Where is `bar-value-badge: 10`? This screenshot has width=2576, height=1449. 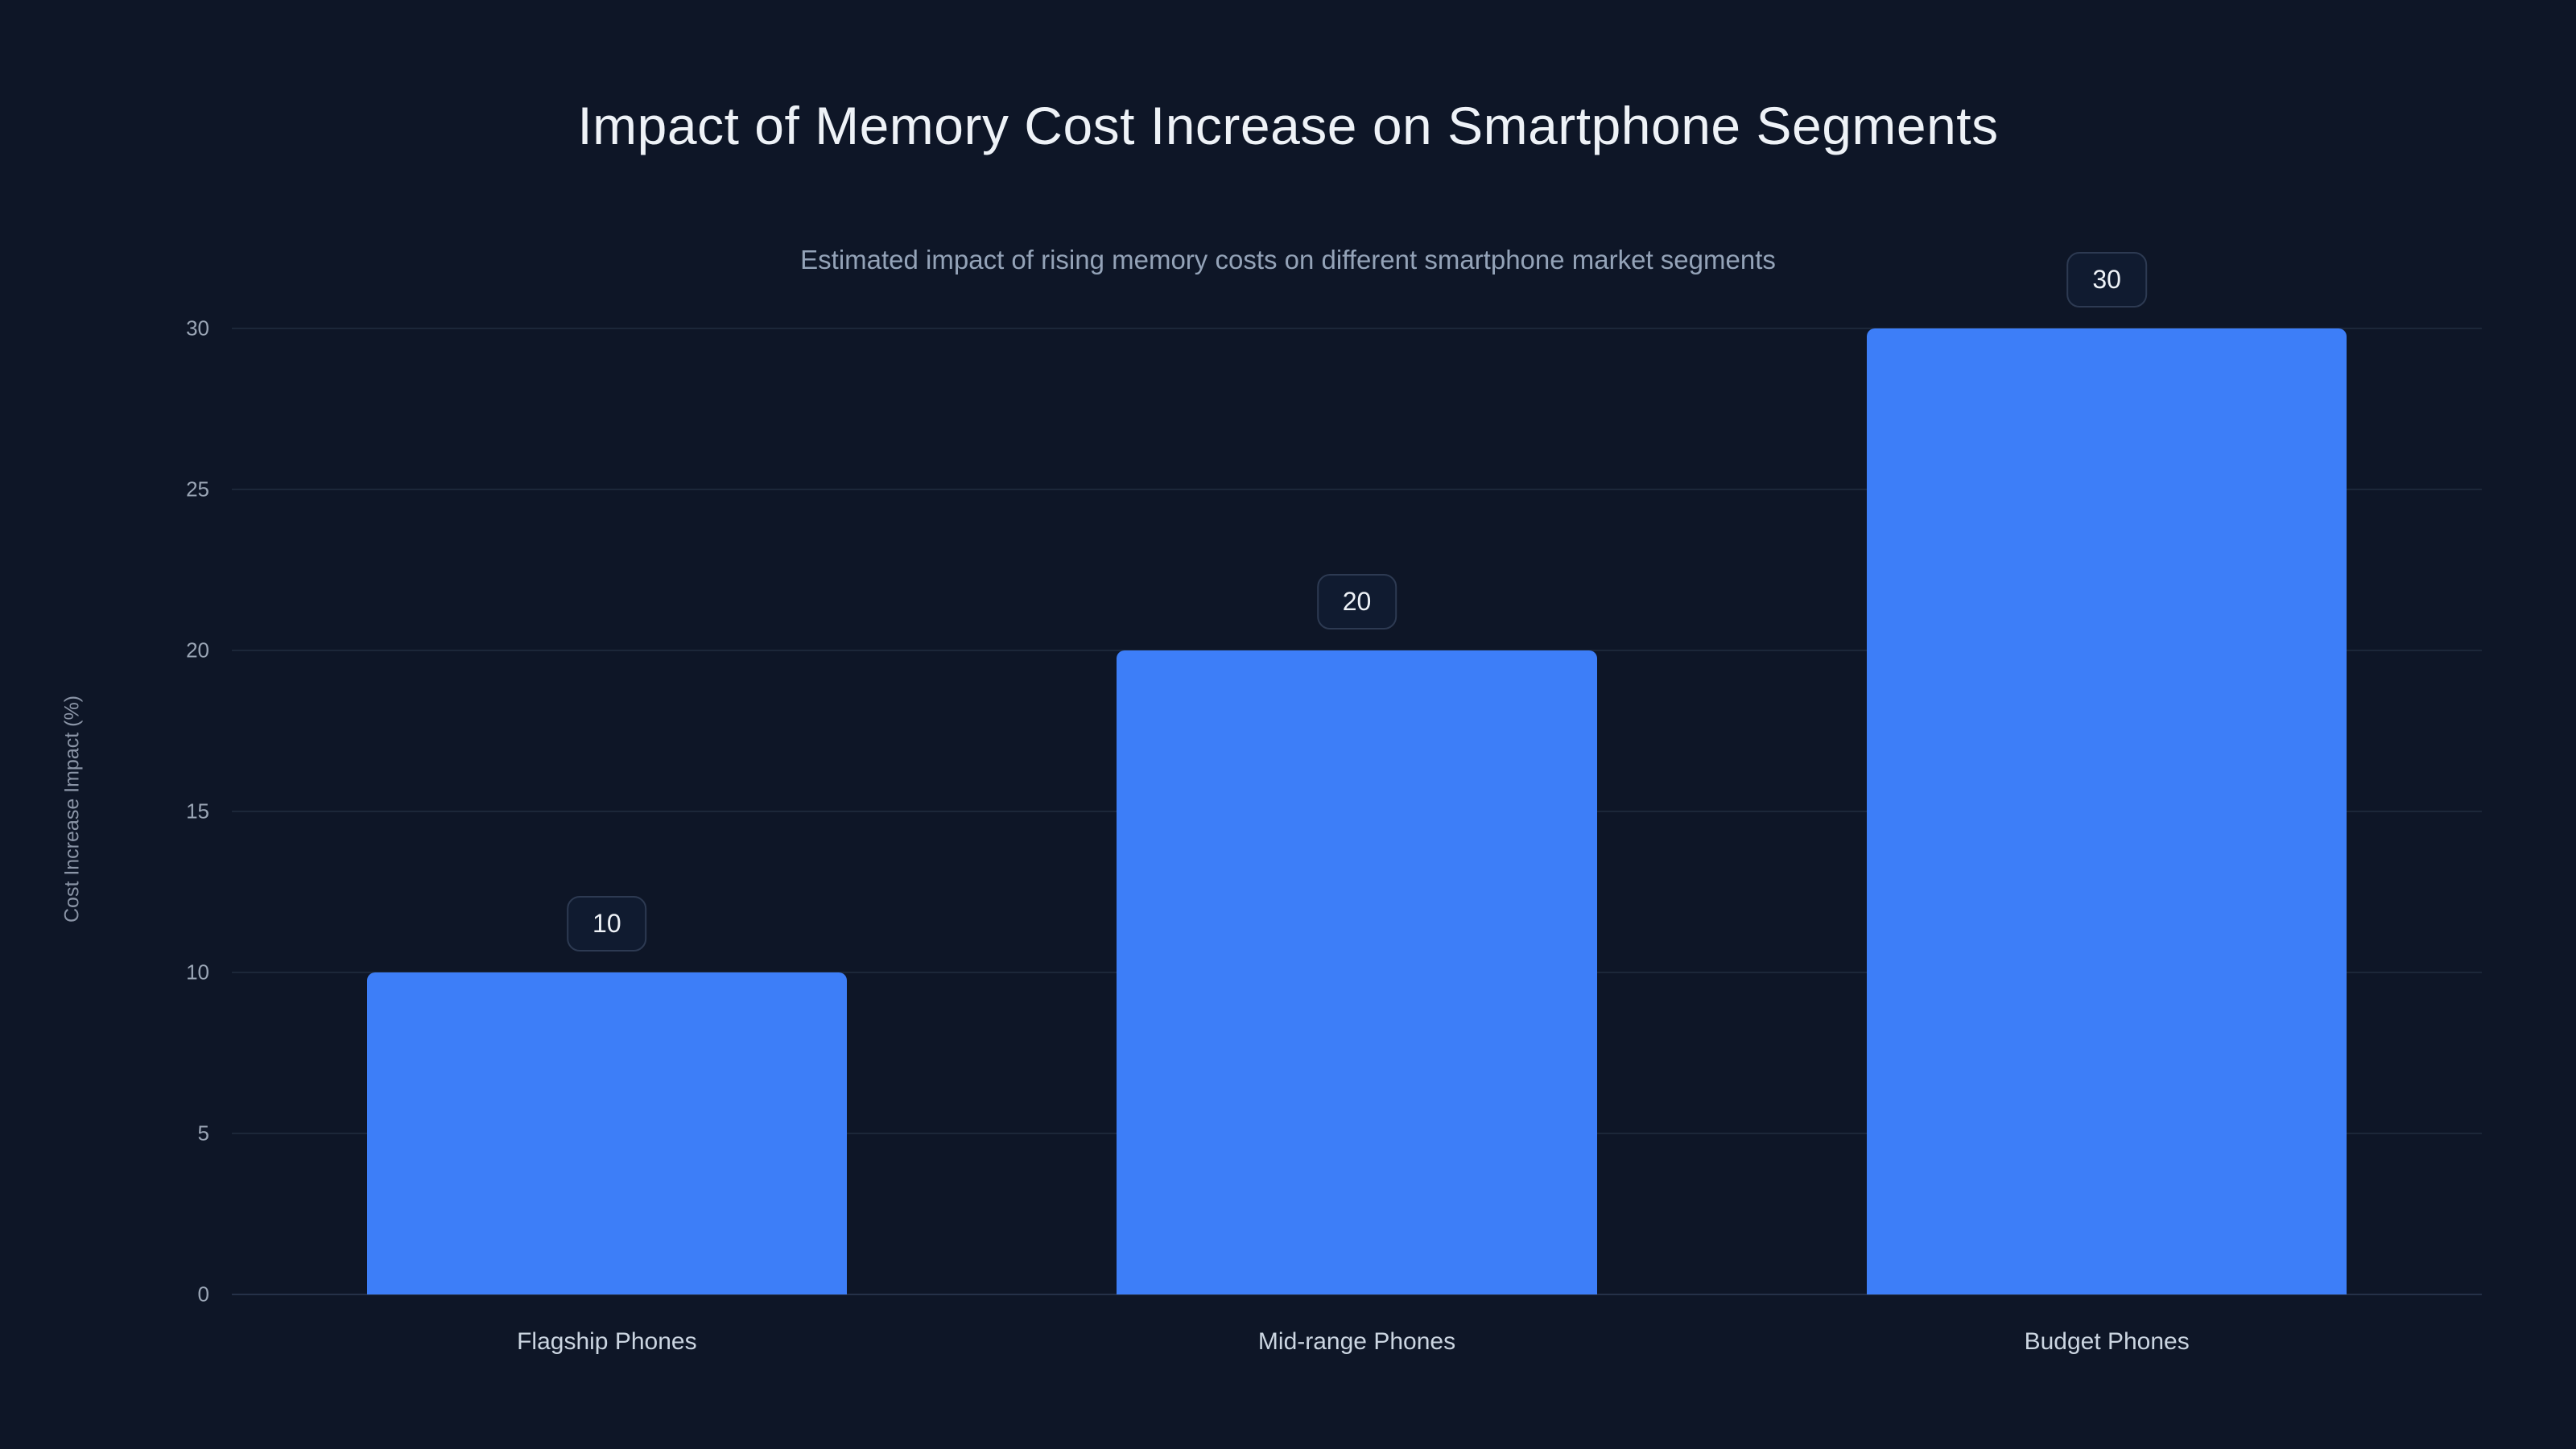
bar-value-badge: 10 is located at coordinates (607, 924).